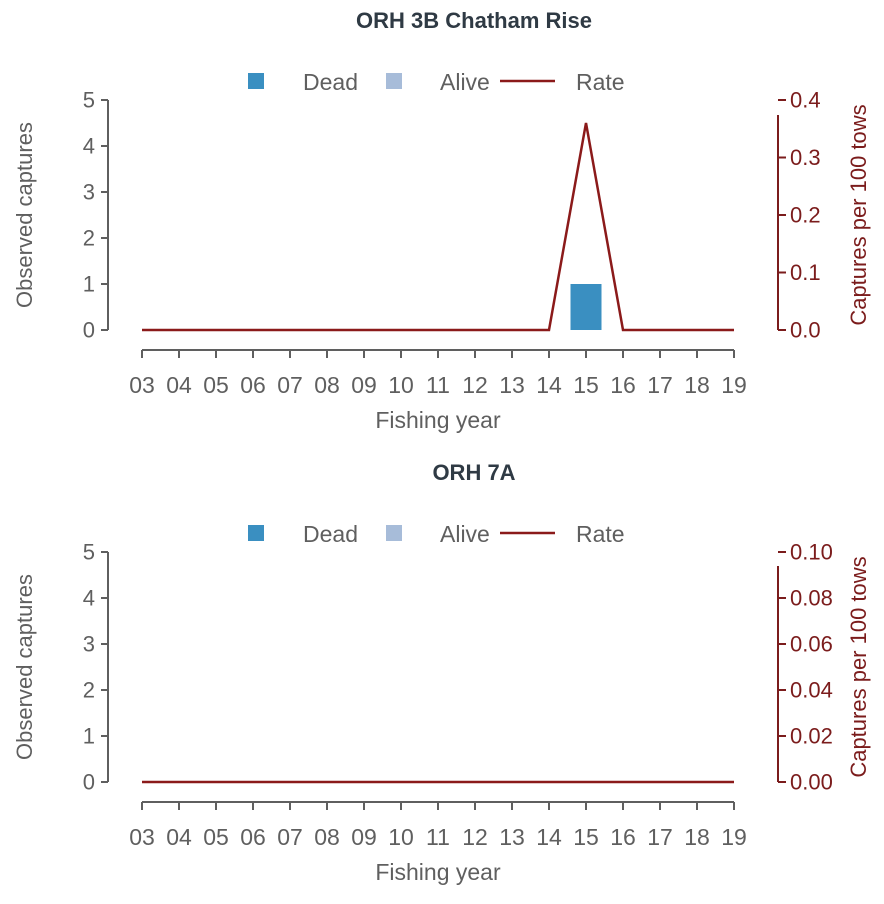 The height and width of the screenshot is (904, 884). What do you see at coordinates (805, 157) in the screenshot?
I see `right-axis-tick-label: 0.3` at bounding box center [805, 157].